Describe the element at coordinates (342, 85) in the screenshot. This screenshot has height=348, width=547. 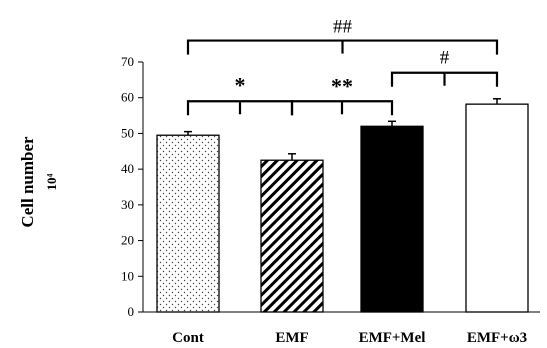
I see `significance-label: **` at that location.